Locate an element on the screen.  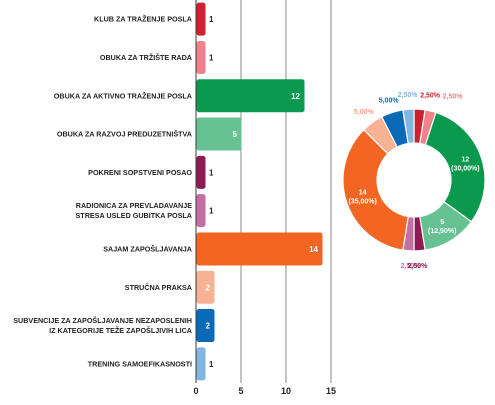
category-label: STRESA USLED GUBITKA POSLA is located at coordinates (134, 215).